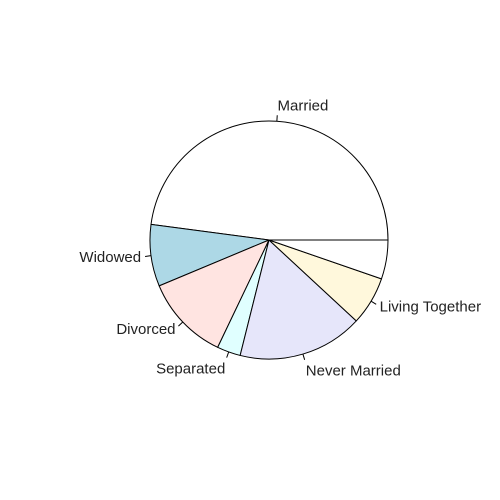 The height and width of the screenshot is (500, 500). I want to click on pie-label-married: Married, so click(303, 105).